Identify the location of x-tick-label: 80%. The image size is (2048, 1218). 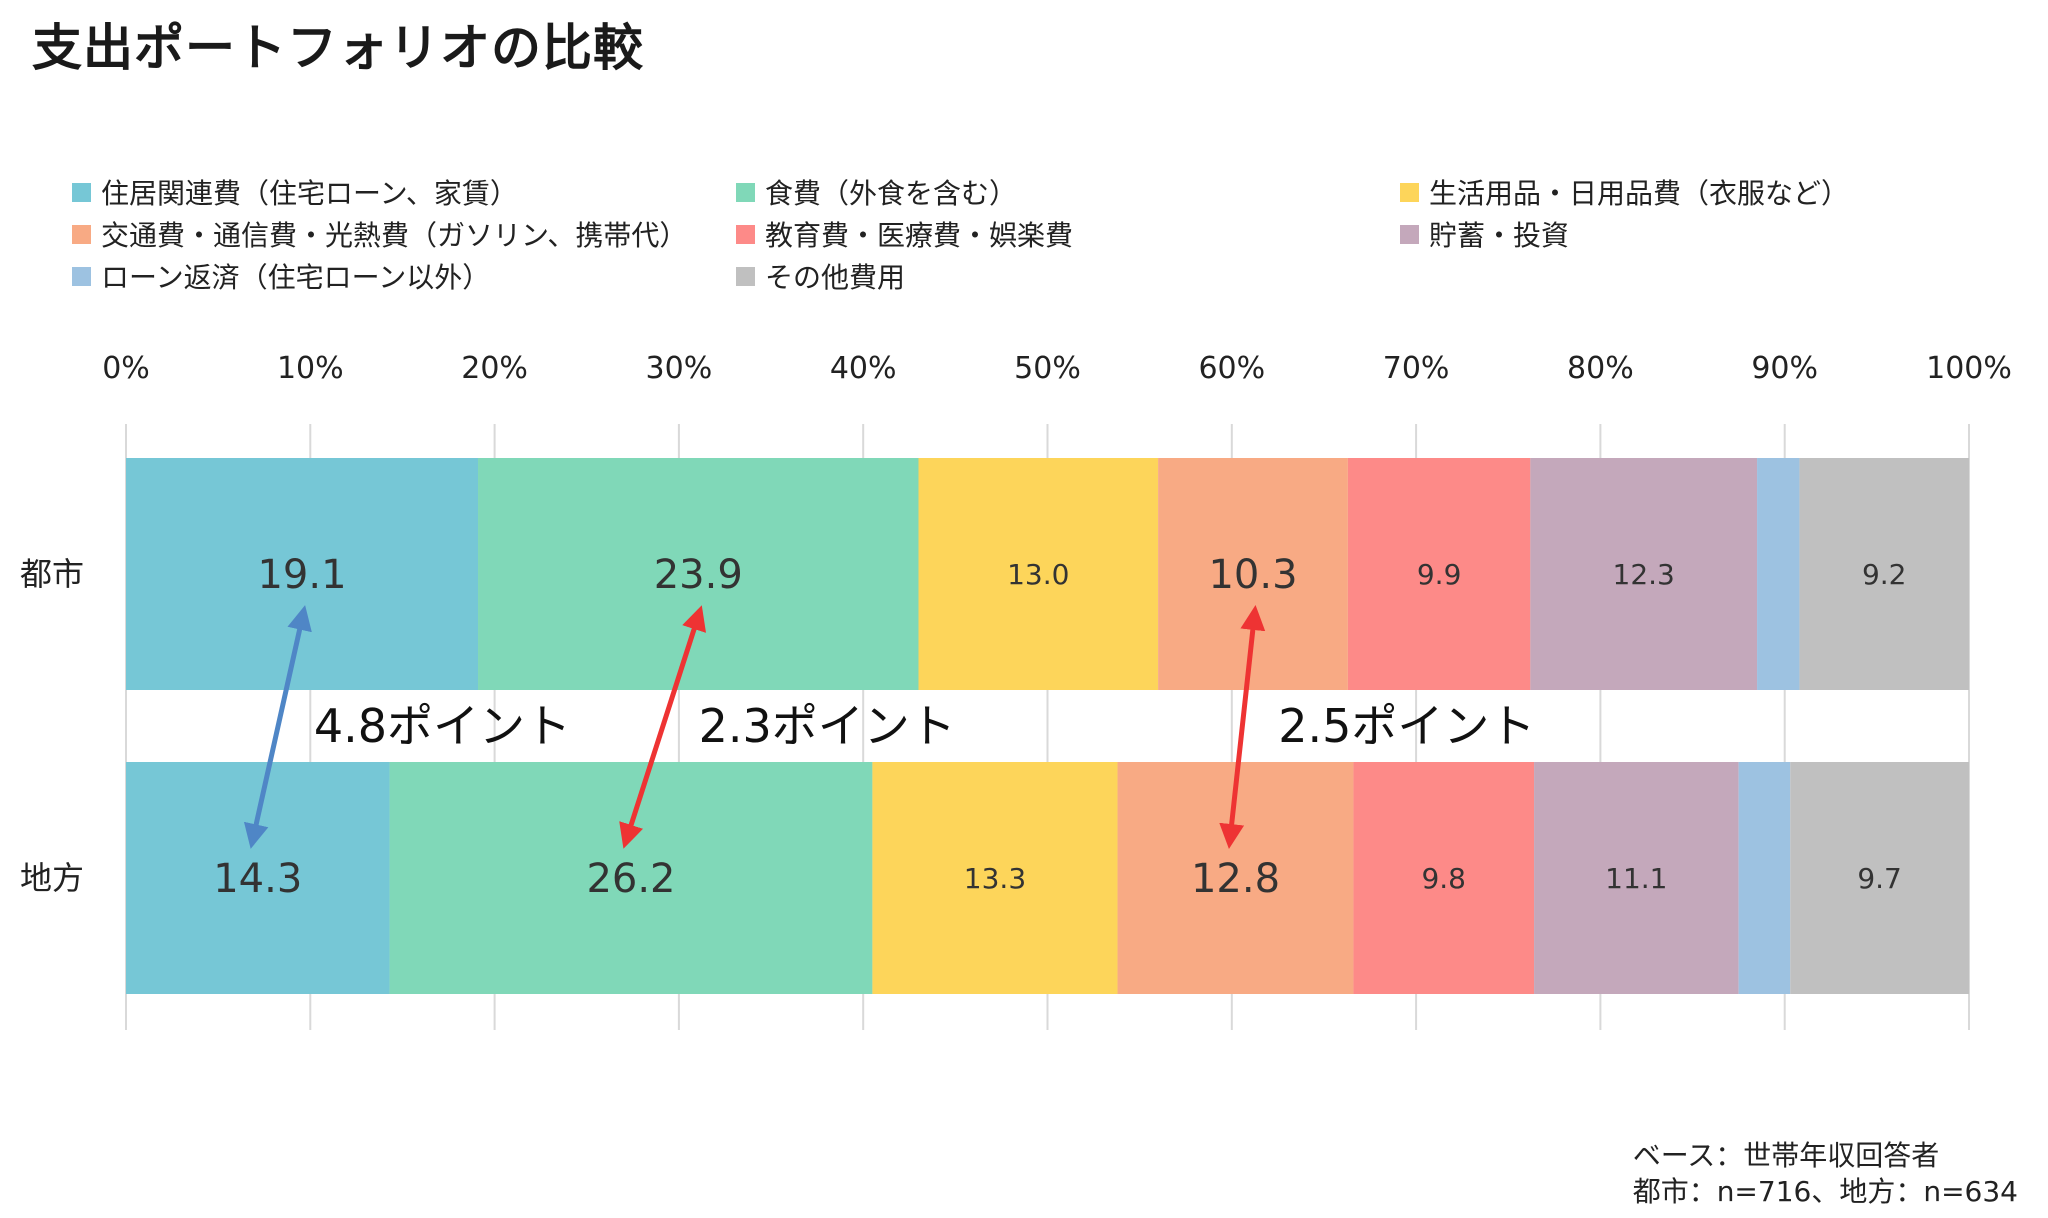
(1600, 368).